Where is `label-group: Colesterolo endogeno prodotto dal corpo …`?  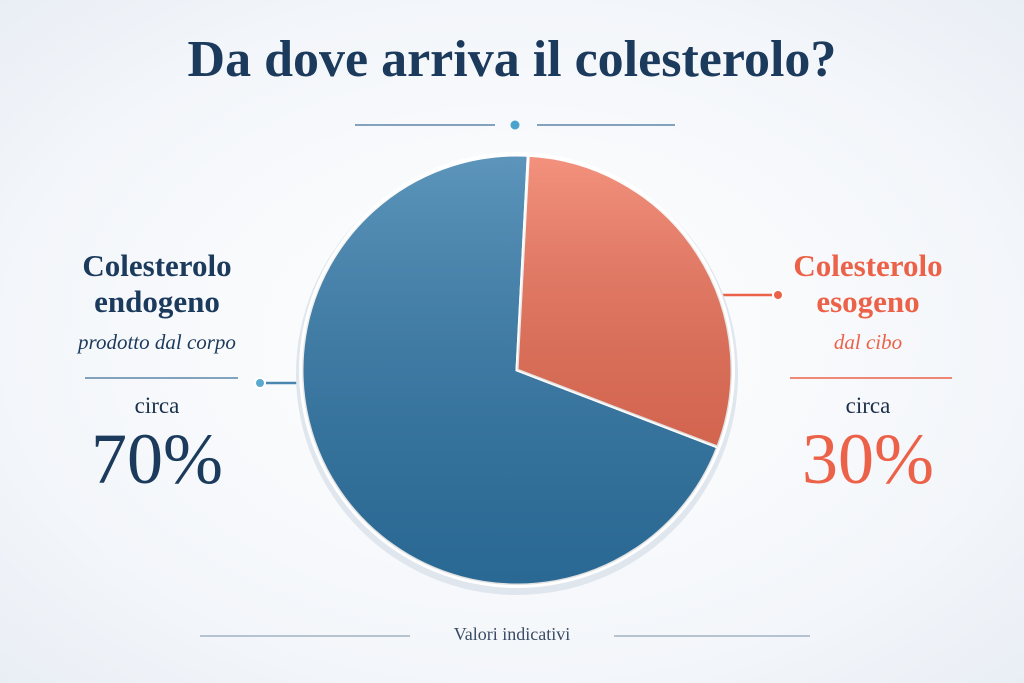 label-group: Colesterolo endogeno prodotto dal corpo … is located at coordinates (157, 373).